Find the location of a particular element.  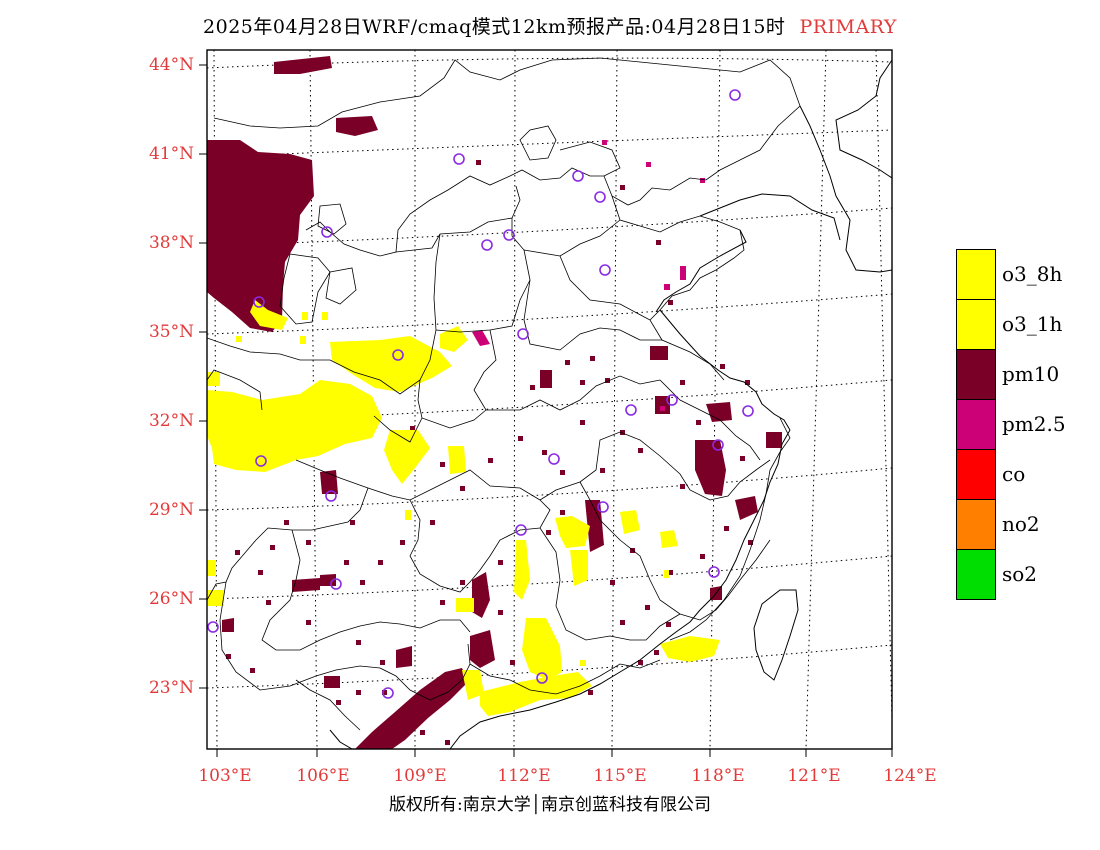

lat-label-38n: 38°N is located at coordinates (171, 243).